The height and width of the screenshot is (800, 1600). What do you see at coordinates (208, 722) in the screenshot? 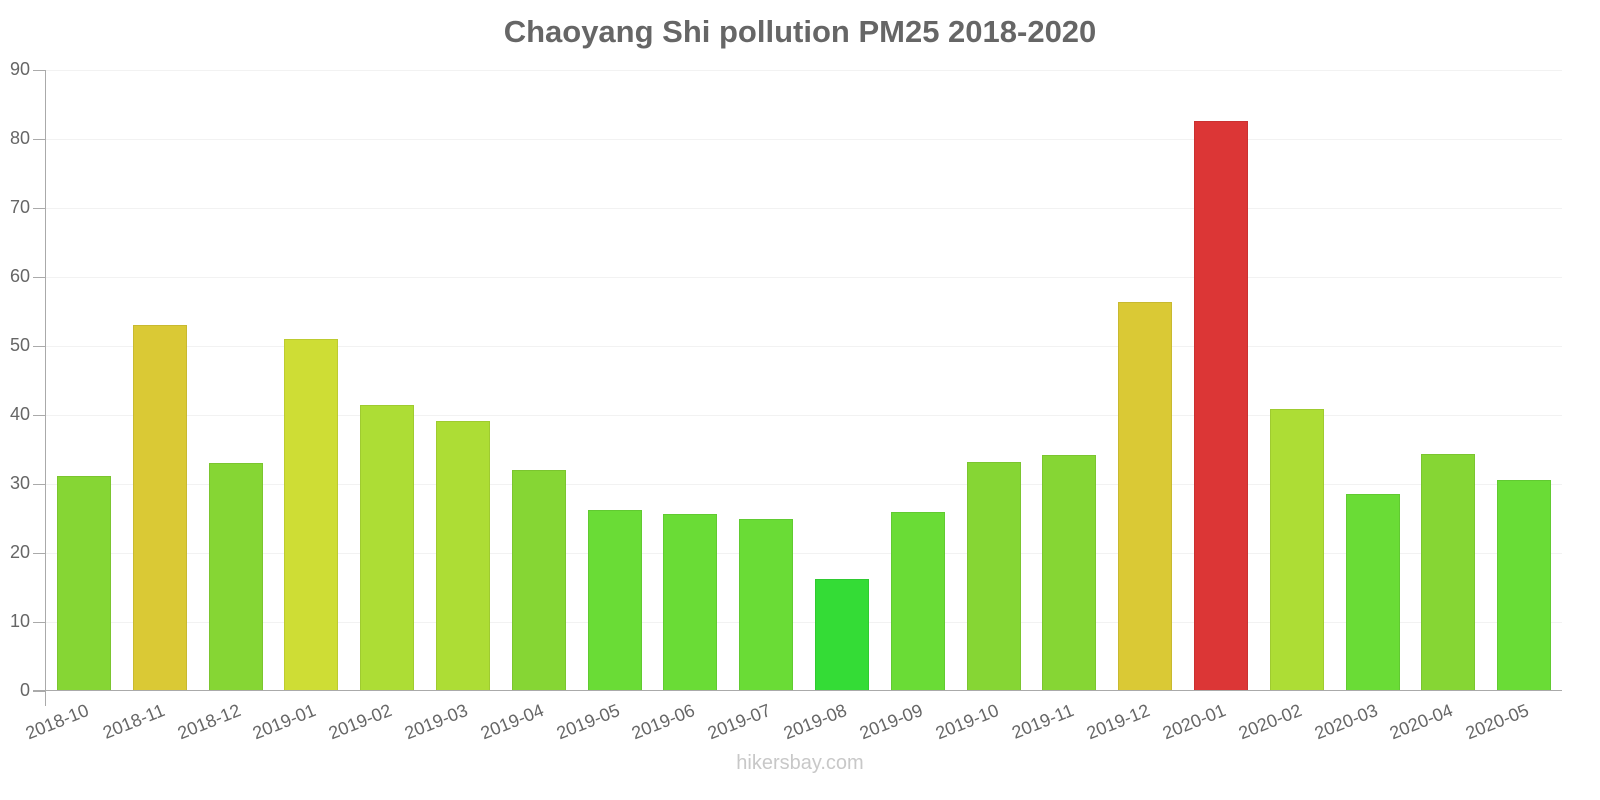
I see `x-tick-label: 2018-12` at bounding box center [208, 722].